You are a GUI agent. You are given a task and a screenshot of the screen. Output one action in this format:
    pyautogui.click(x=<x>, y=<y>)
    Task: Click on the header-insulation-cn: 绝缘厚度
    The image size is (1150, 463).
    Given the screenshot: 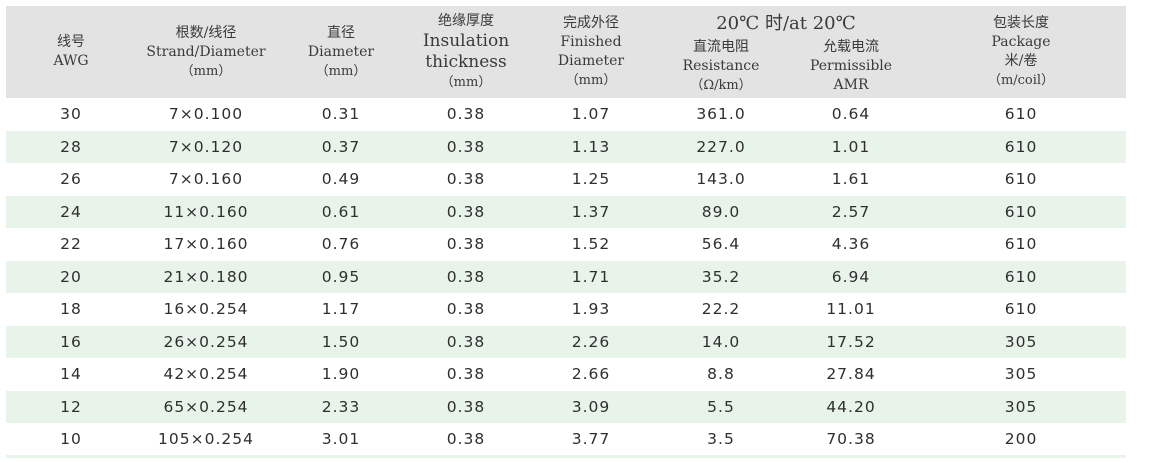 What is the action you would take?
    pyautogui.click(x=466, y=21)
    